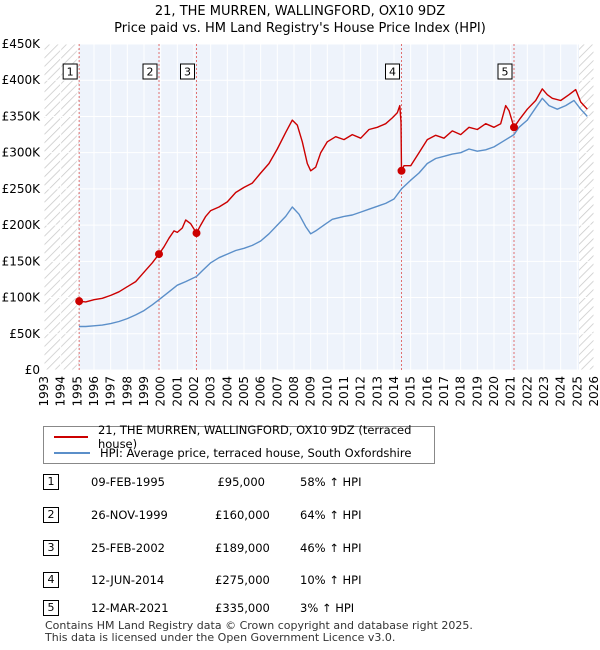 This screenshot has width=600, height=650. Describe the element at coordinates (144, 391) in the screenshot. I see `x-tick-label: 1999` at that location.